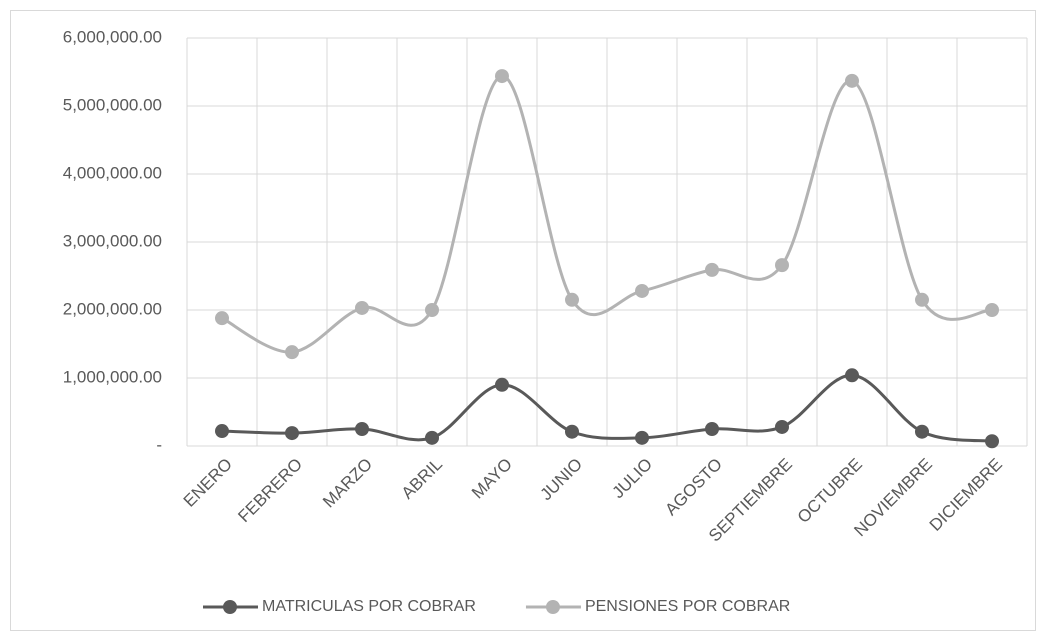 This screenshot has width=1049, height=638. What do you see at coordinates (112, 376) in the screenshot?
I see `y-tick-label: 1,000,000.00` at bounding box center [112, 376].